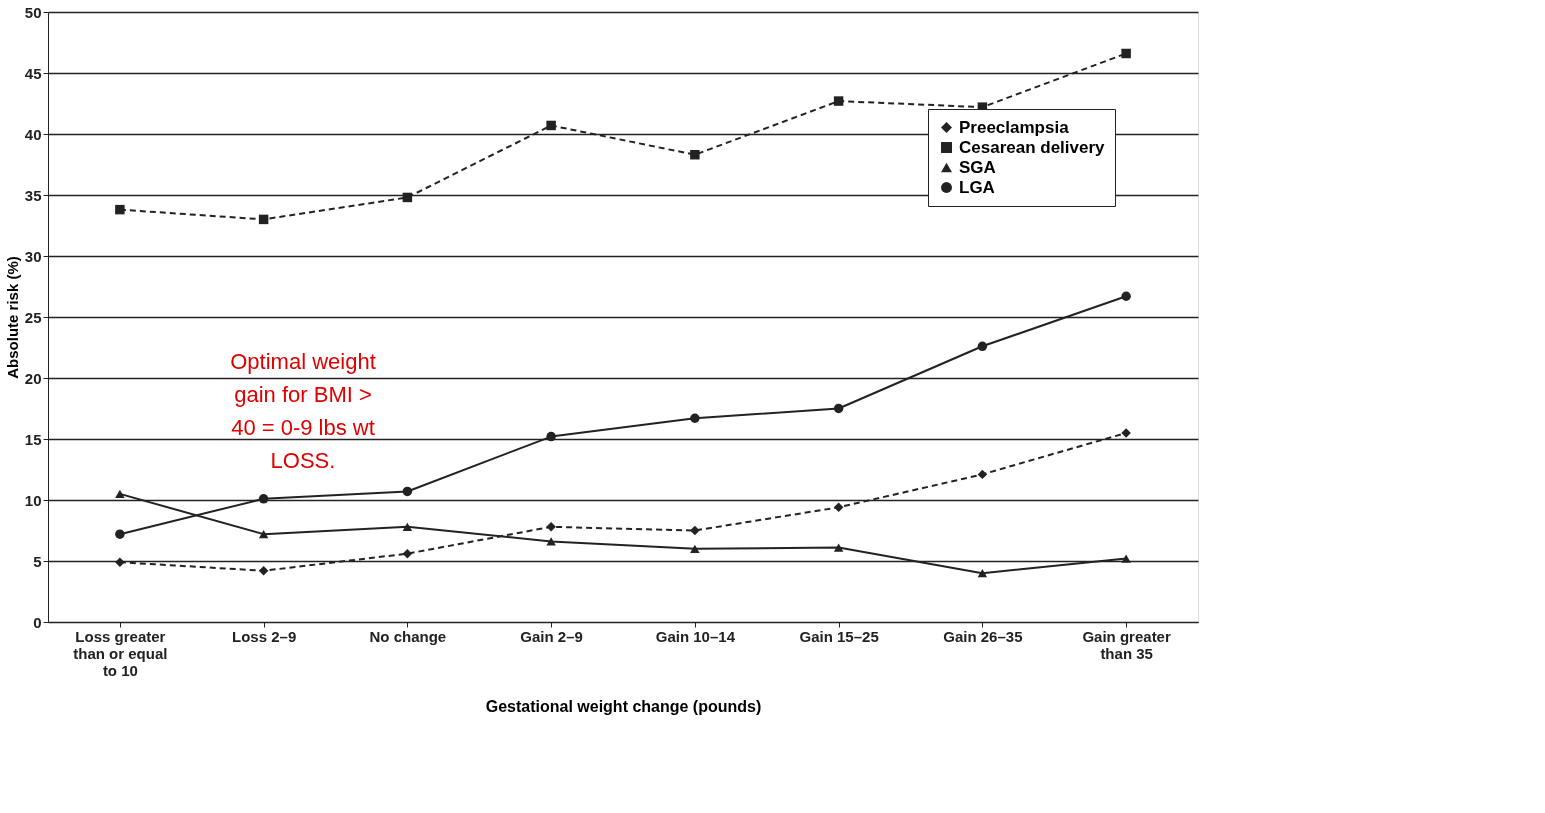  What do you see at coordinates (37, 622) in the screenshot?
I see `y-tick-label: 0` at bounding box center [37, 622].